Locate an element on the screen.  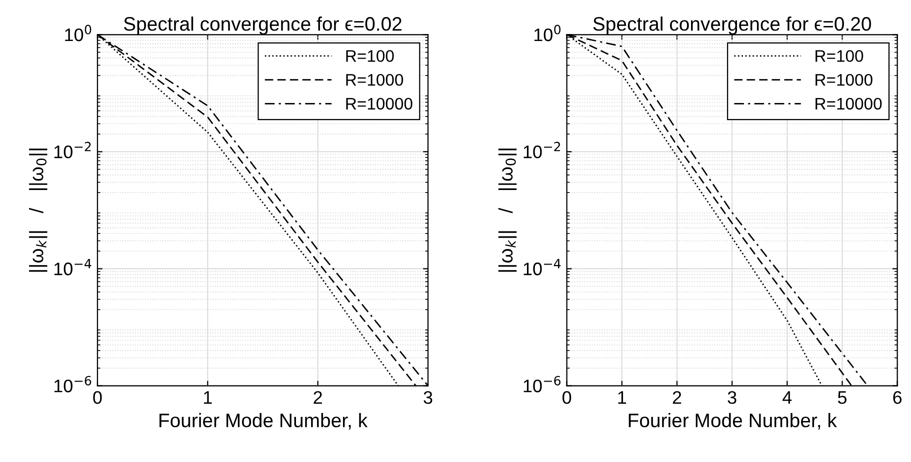
x-tick-label: 6 is located at coordinates (897, 397).